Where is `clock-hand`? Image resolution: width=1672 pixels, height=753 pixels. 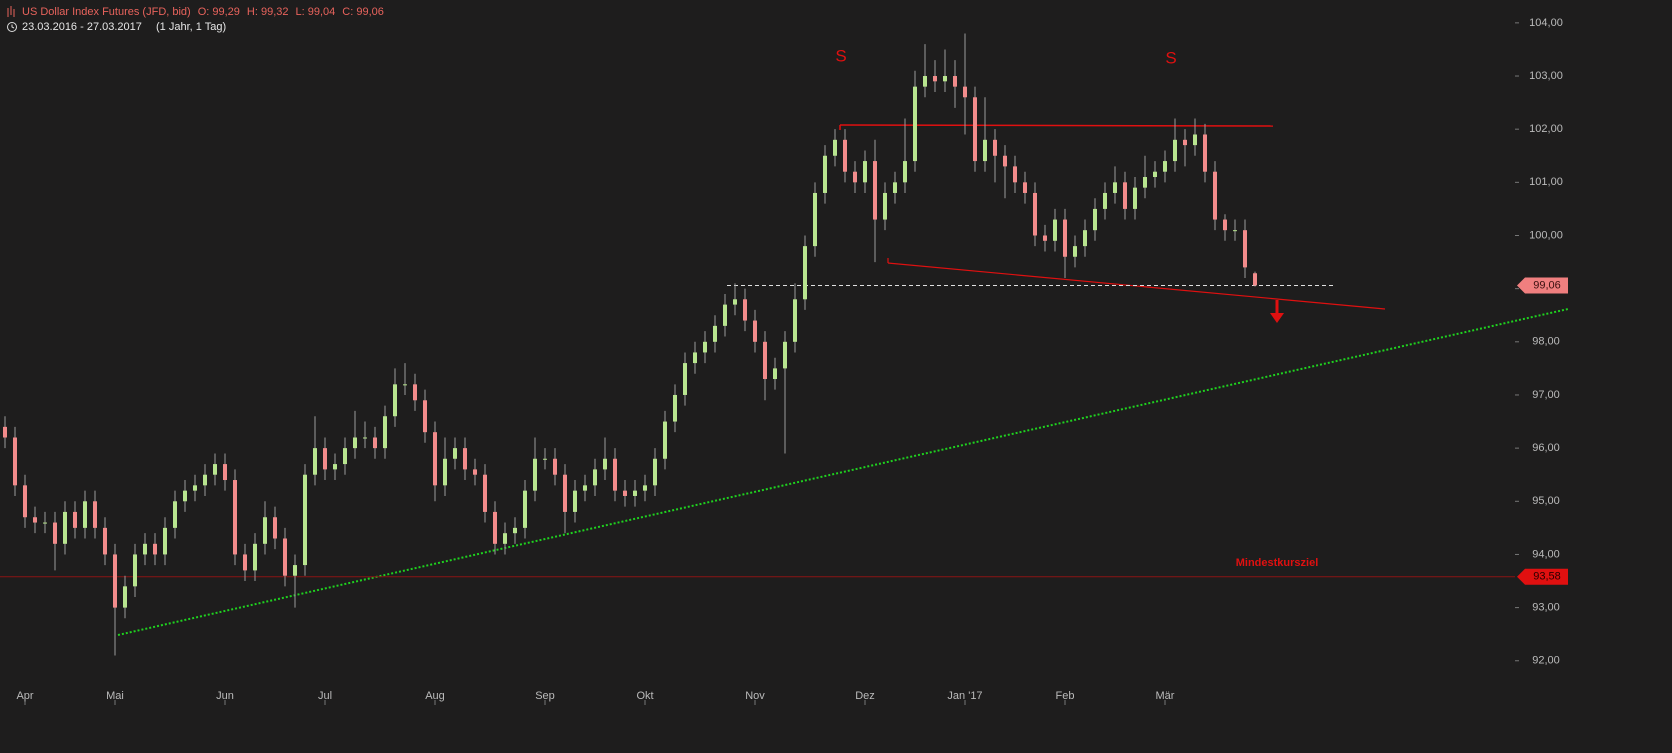 clock-hand is located at coordinates (13, 26).